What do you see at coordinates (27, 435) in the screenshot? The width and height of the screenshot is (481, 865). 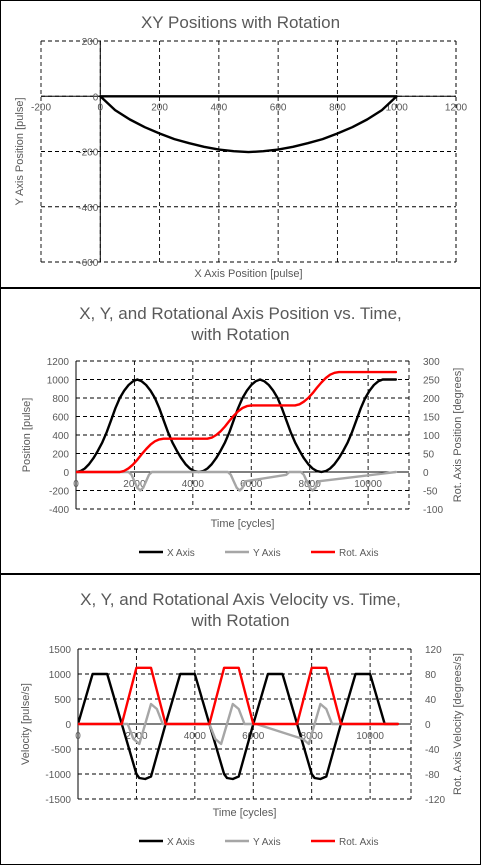 I see `y-axis-title: Position [pulse]` at bounding box center [27, 435].